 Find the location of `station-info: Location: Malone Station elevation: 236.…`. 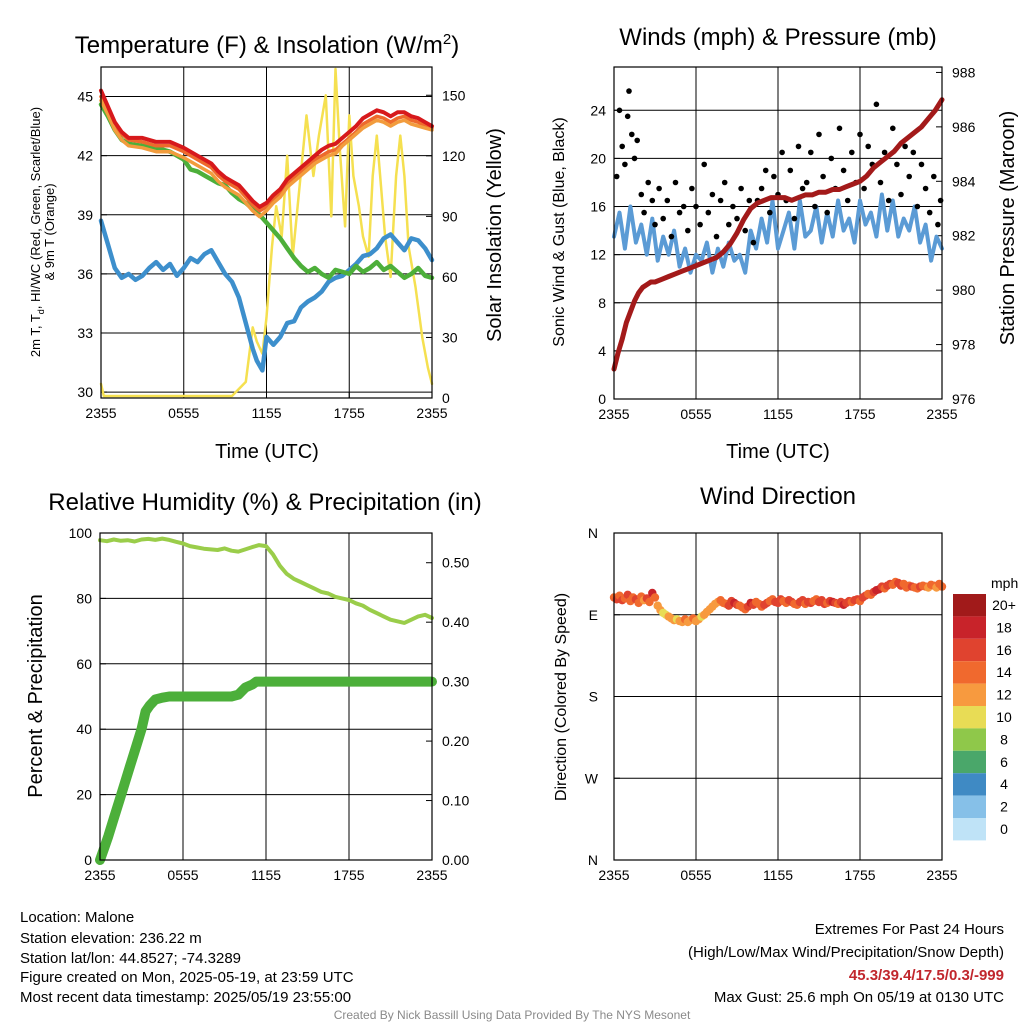

station-info: Location: Malone Station elevation: 236.… is located at coordinates (187, 957).